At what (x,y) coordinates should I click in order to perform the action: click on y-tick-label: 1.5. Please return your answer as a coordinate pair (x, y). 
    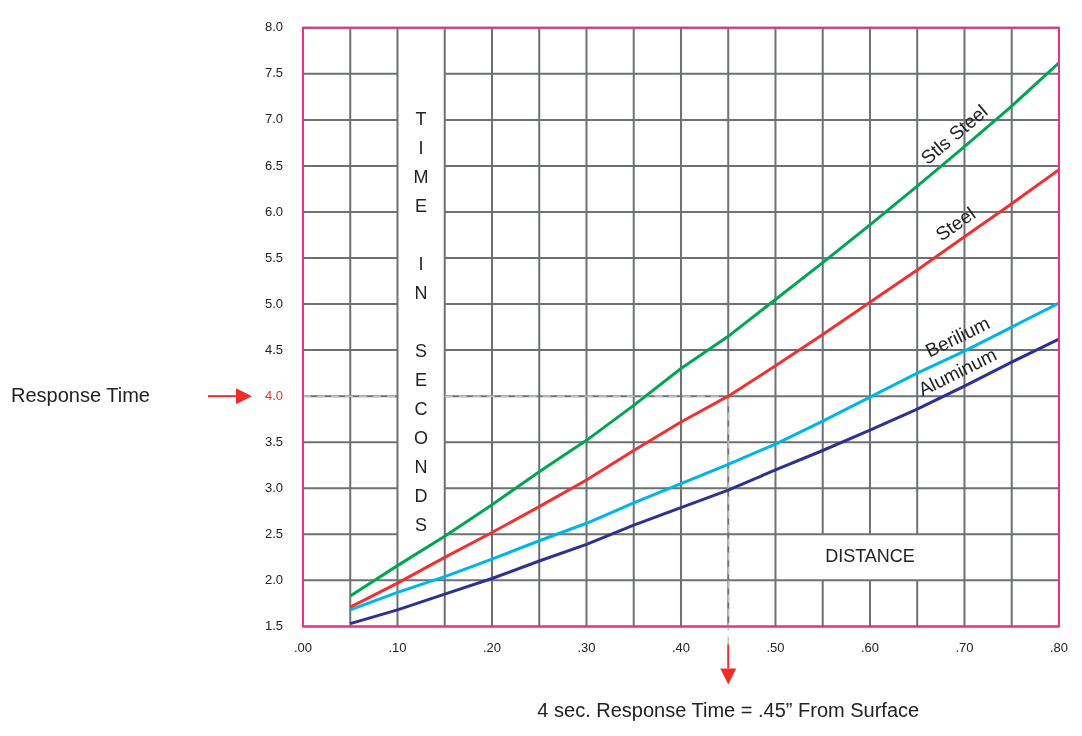
    Looking at the image, I should click on (273, 625).